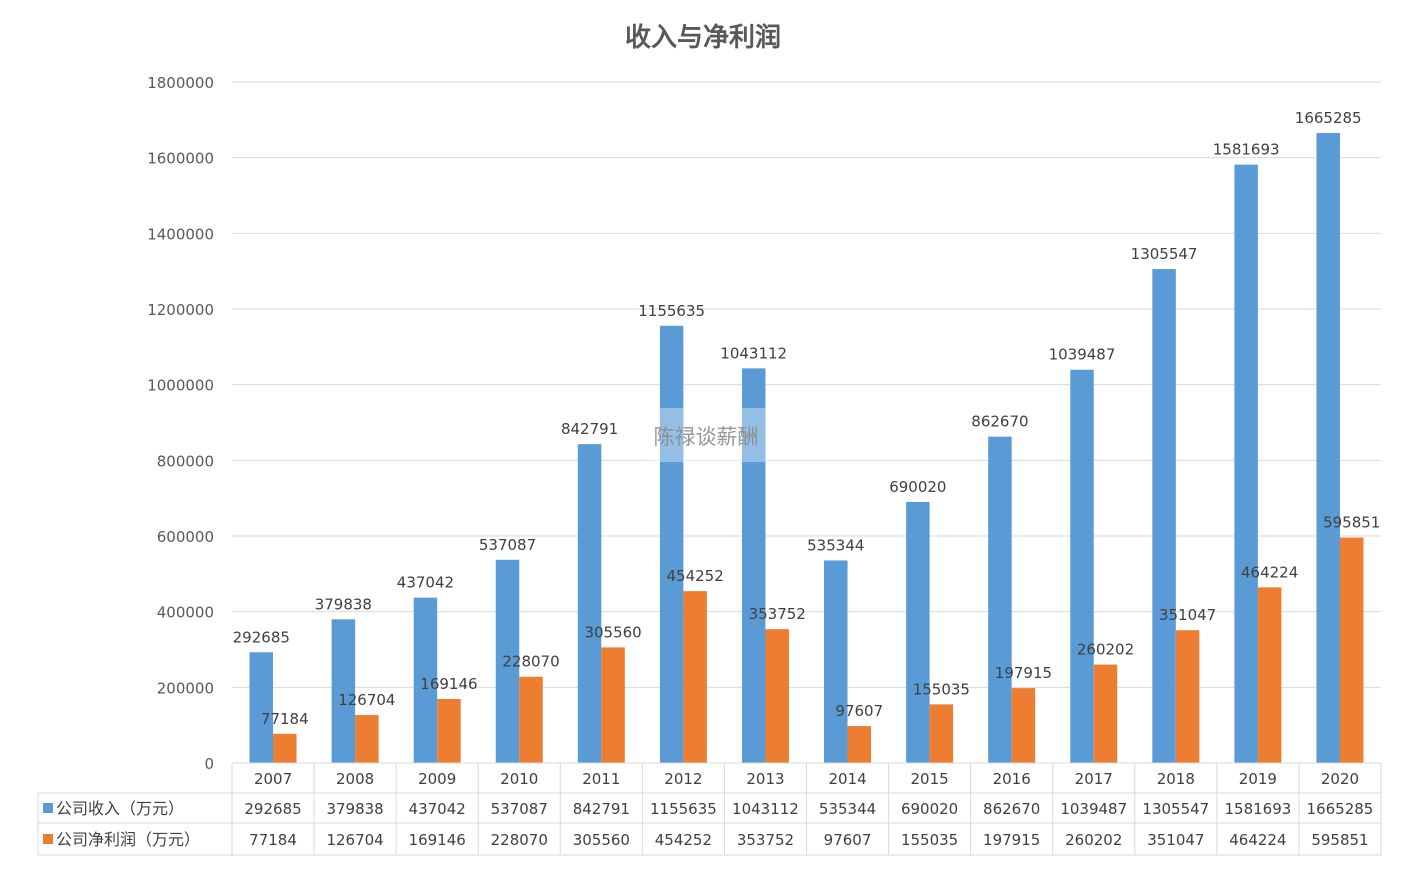  I want to click on x-tick-label: 2017, so click(1094, 779).